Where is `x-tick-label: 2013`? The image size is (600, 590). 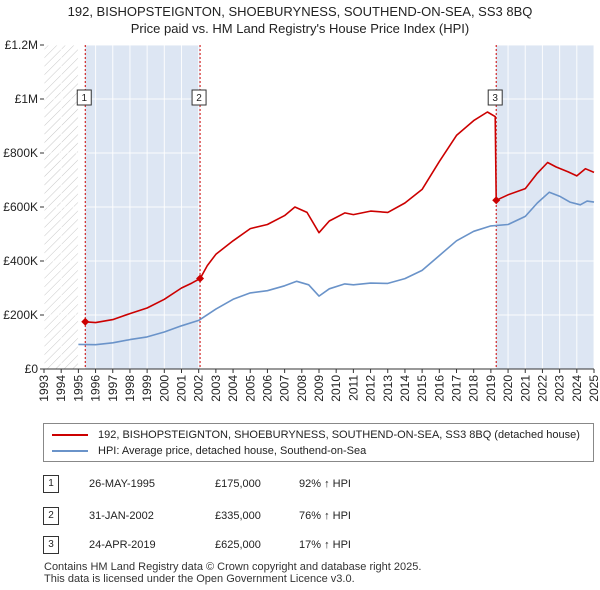
x-tick-label: 2013 is located at coordinates (388, 388).